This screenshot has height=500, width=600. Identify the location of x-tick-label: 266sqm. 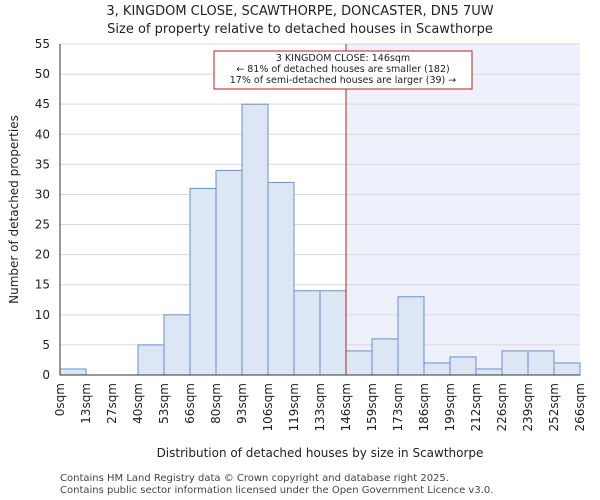
(580, 407).